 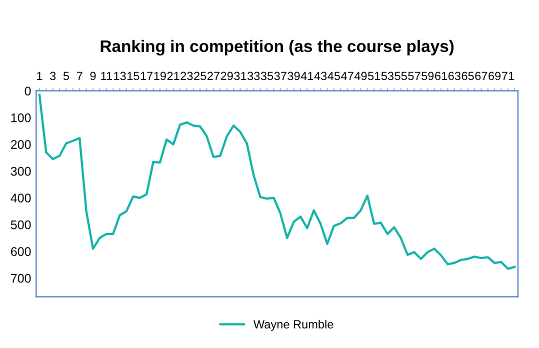 What do you see at coordinates (277, 48) in the screenshot?
I see `chart-title: Ranking in competition (as the course plays)` at bounding box center [277, 48].